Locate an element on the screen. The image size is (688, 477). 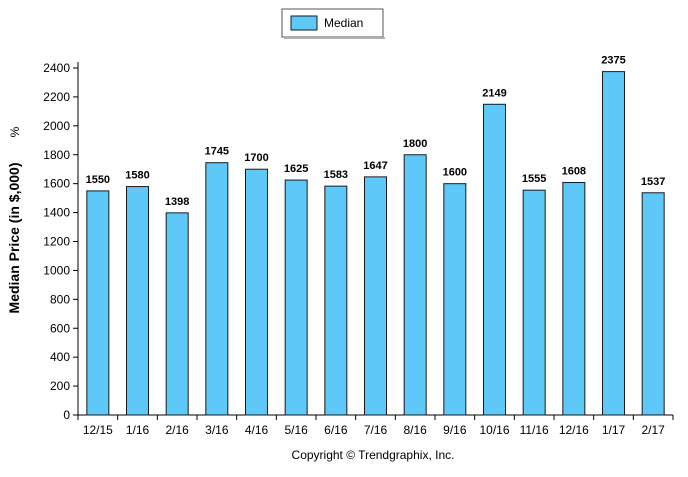
y-tick-label: 1200 is located at coordinates (56, 242).